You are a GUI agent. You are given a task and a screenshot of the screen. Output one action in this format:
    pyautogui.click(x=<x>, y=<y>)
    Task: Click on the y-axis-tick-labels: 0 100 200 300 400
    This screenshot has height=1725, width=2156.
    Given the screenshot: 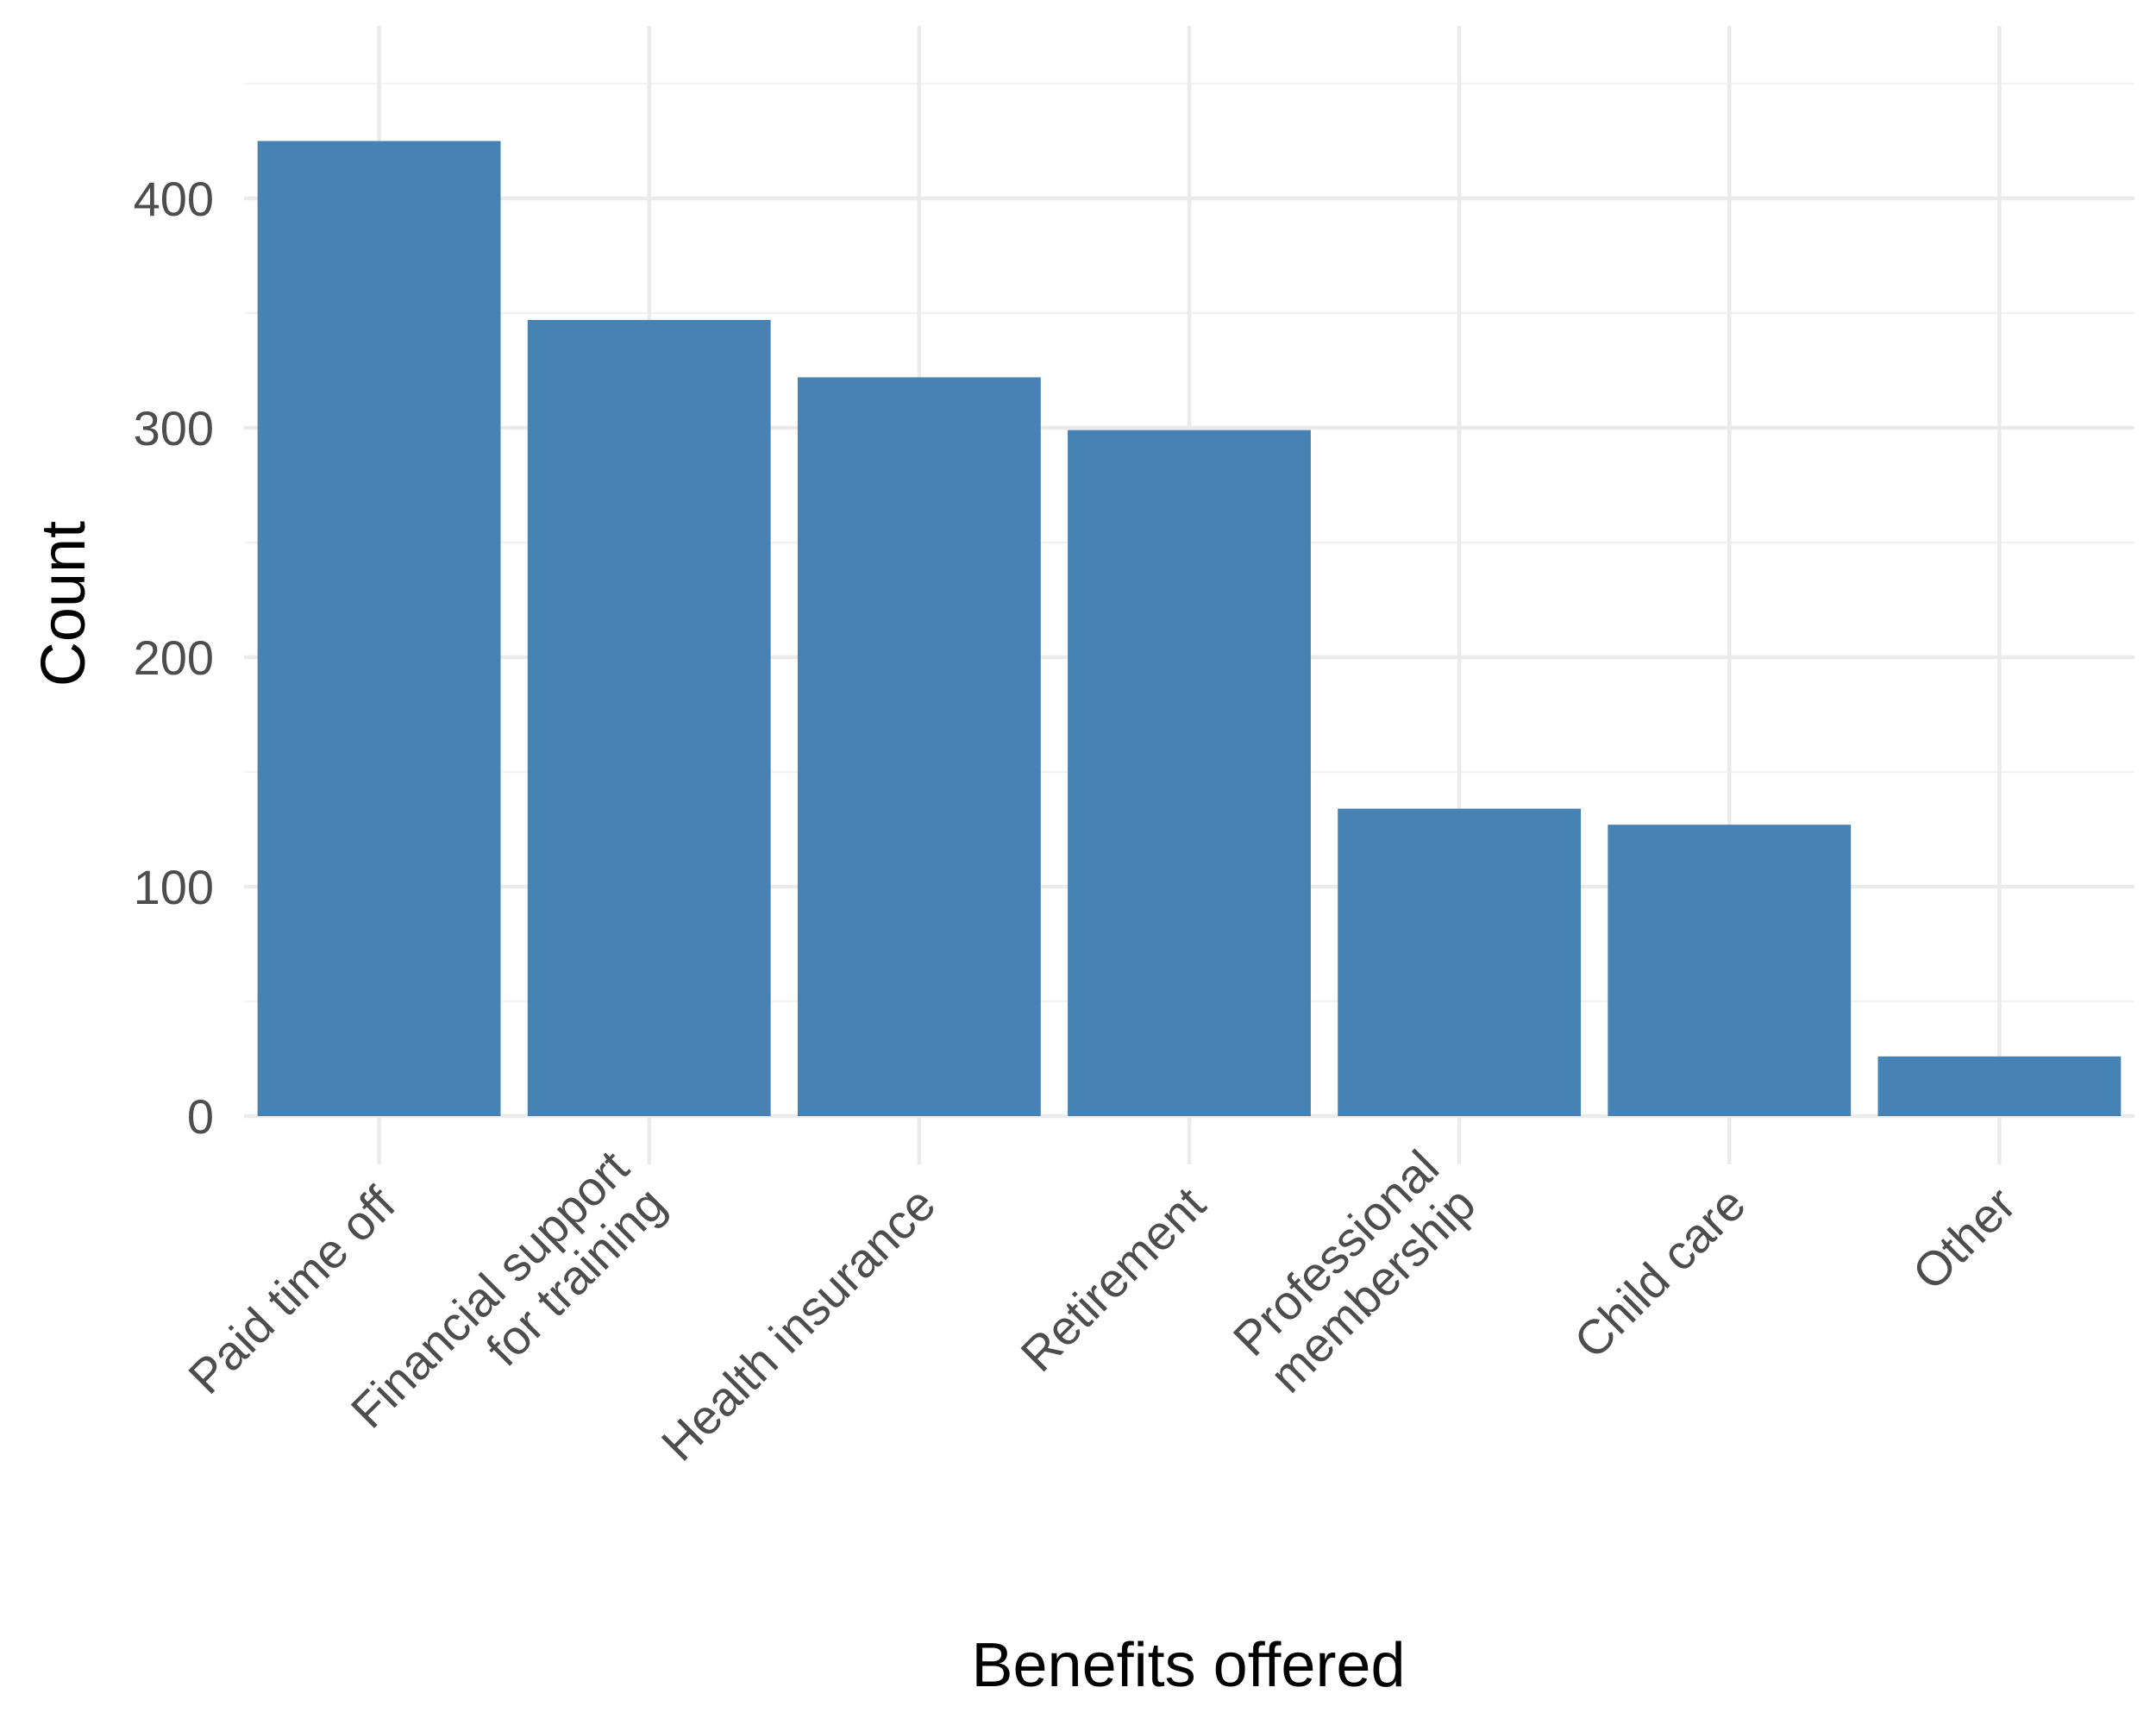 What is the action you would take?
    pyautogui.click(x=174, y=658)
    